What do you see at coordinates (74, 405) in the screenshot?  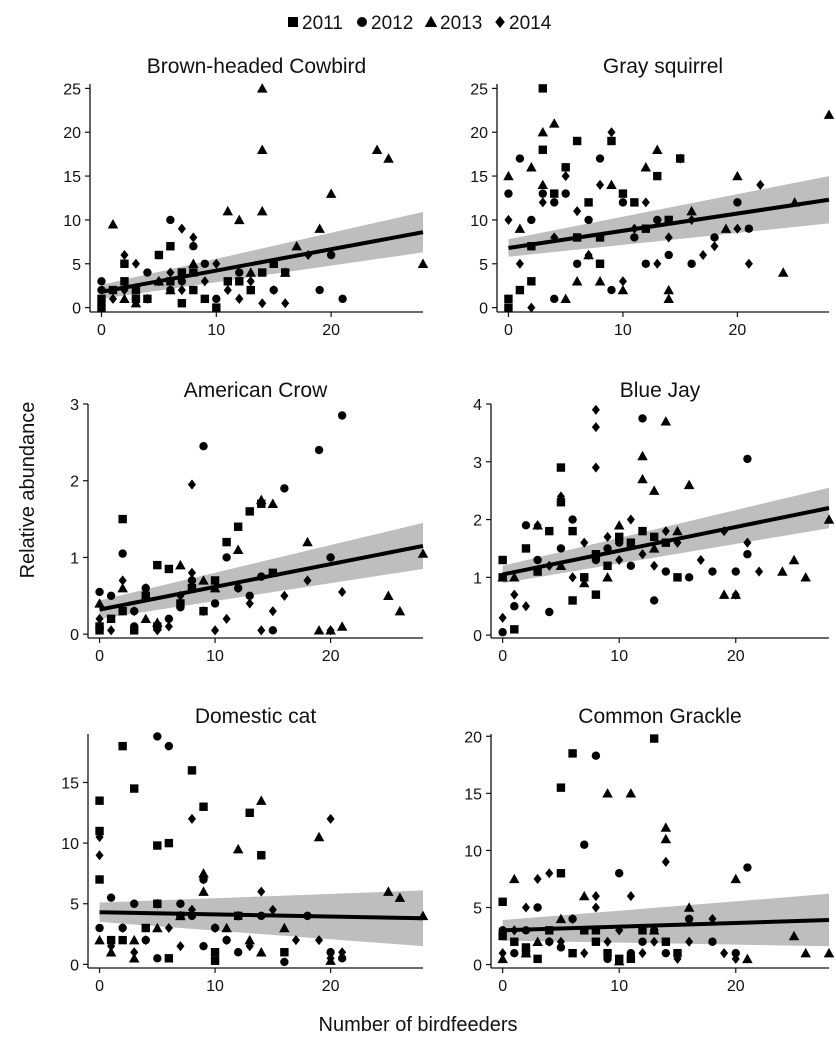 I see `y-tick-label: 3` at bounding box center [74, 405].